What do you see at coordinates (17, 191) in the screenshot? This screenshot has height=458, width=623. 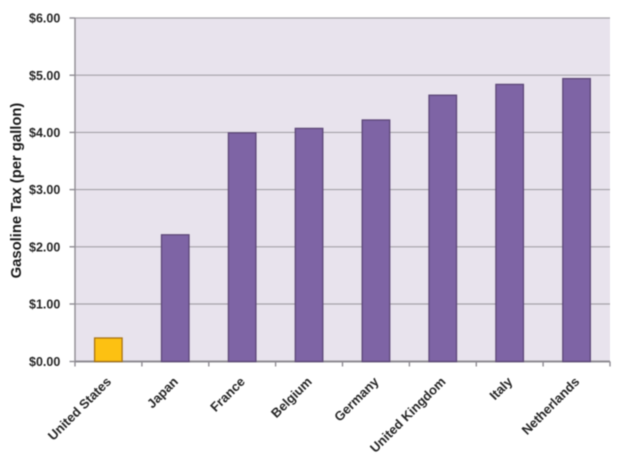 I see `svg-text: Gasoline Tax (per gallon)` at bounding box center [17, 191].